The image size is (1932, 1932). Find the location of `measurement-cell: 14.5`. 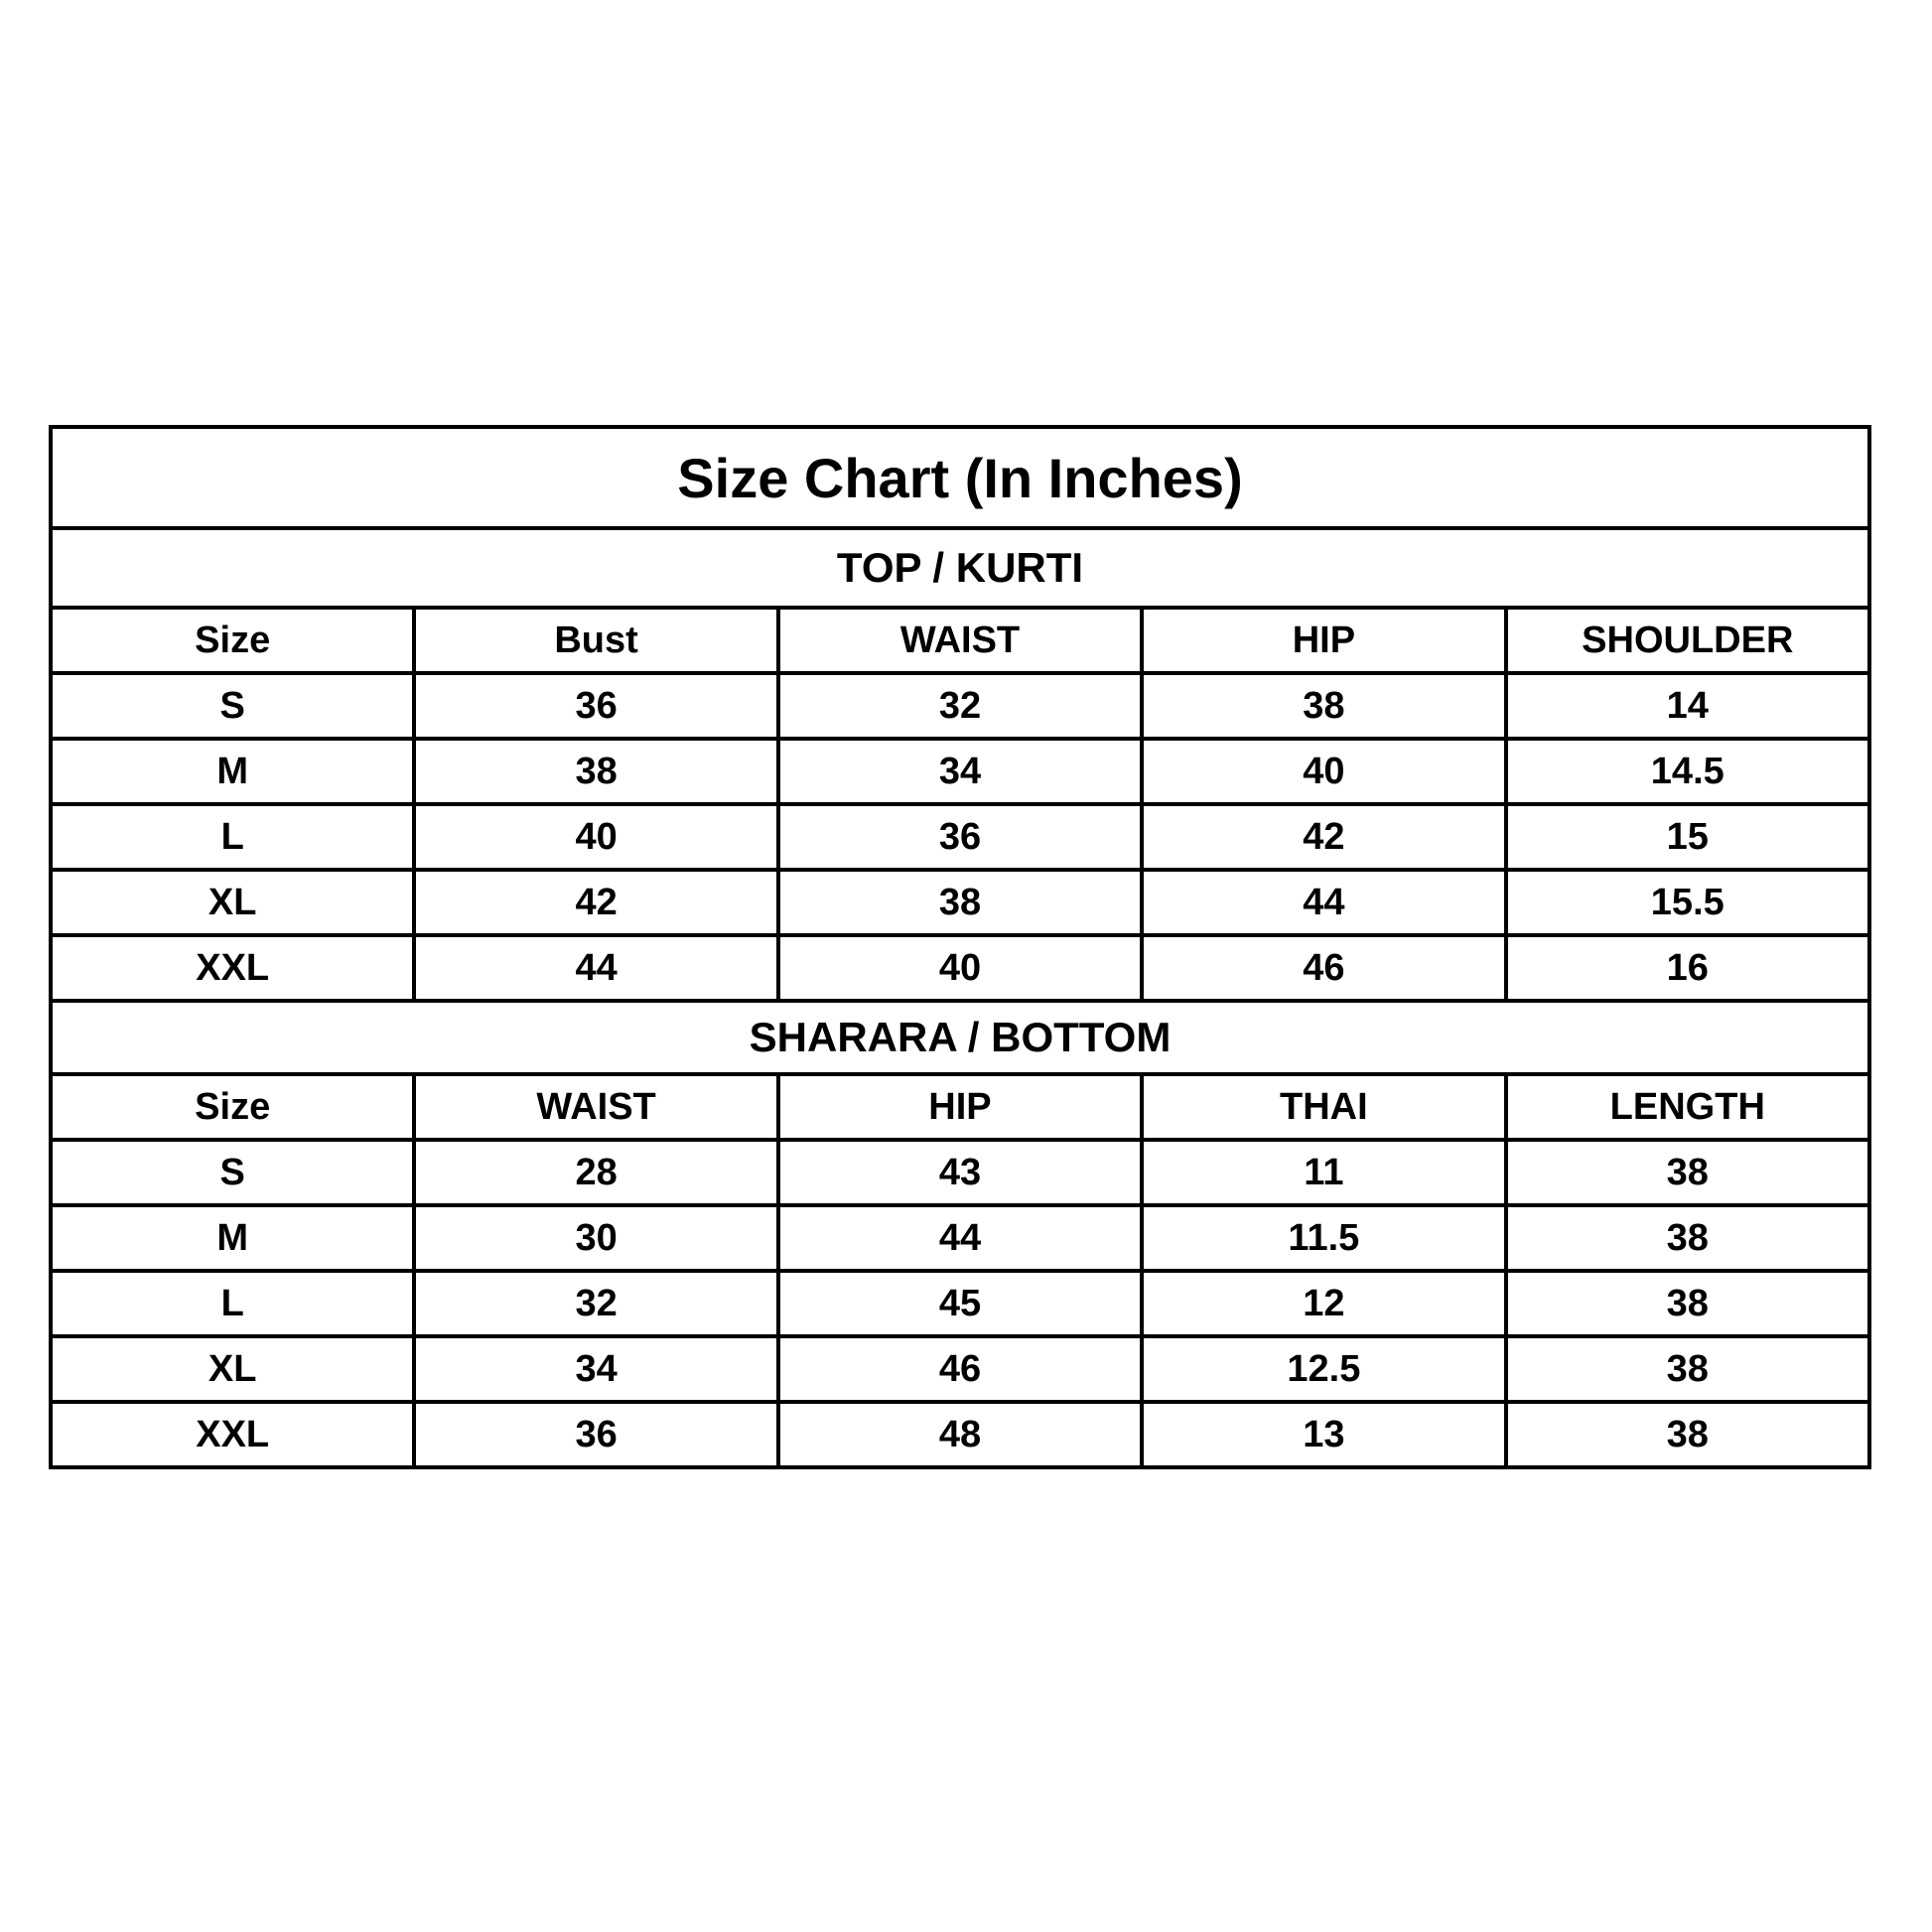

measurement-cell: 14.5 is located at coordinates (1687, 772).